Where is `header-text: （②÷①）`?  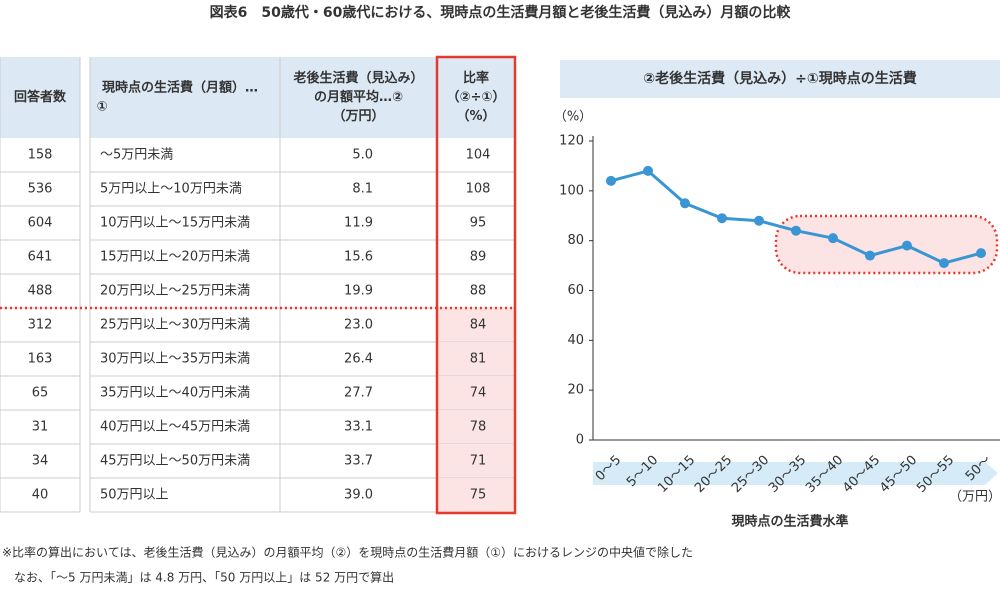 header-text: （②÷①） is located at coordinates (476, 97).